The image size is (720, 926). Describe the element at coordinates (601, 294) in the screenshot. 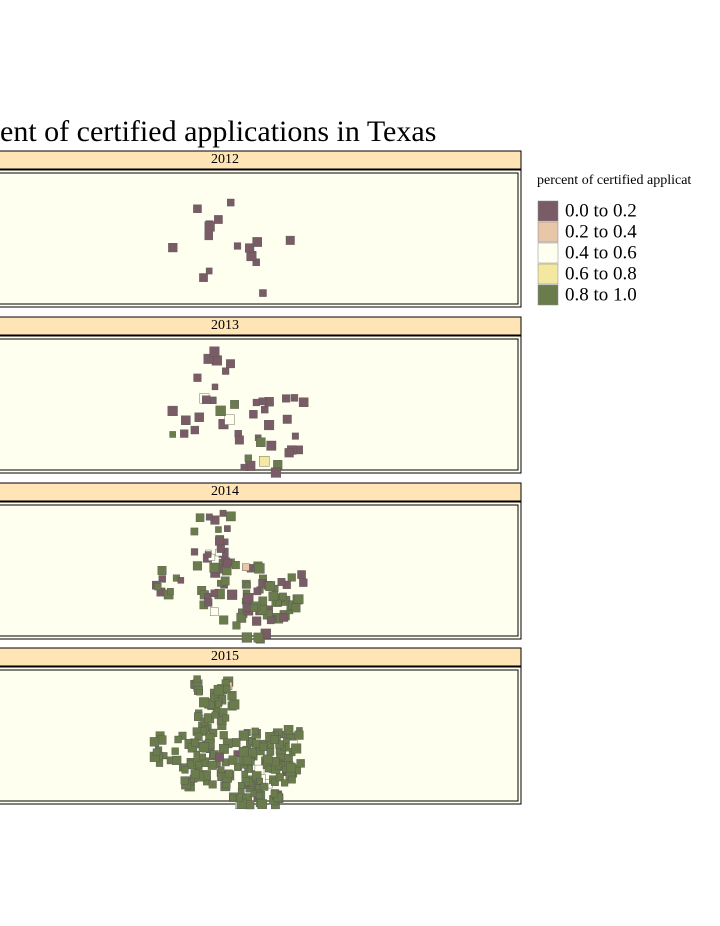

I see `legend-label: 0.8 to 1.0` at that location.